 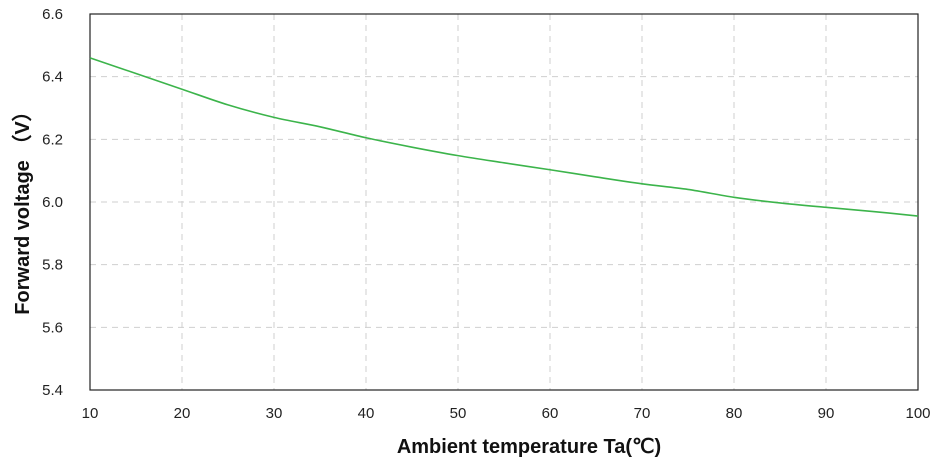 I want to click on x-tick-label: 10, so click(x=90, y=413).